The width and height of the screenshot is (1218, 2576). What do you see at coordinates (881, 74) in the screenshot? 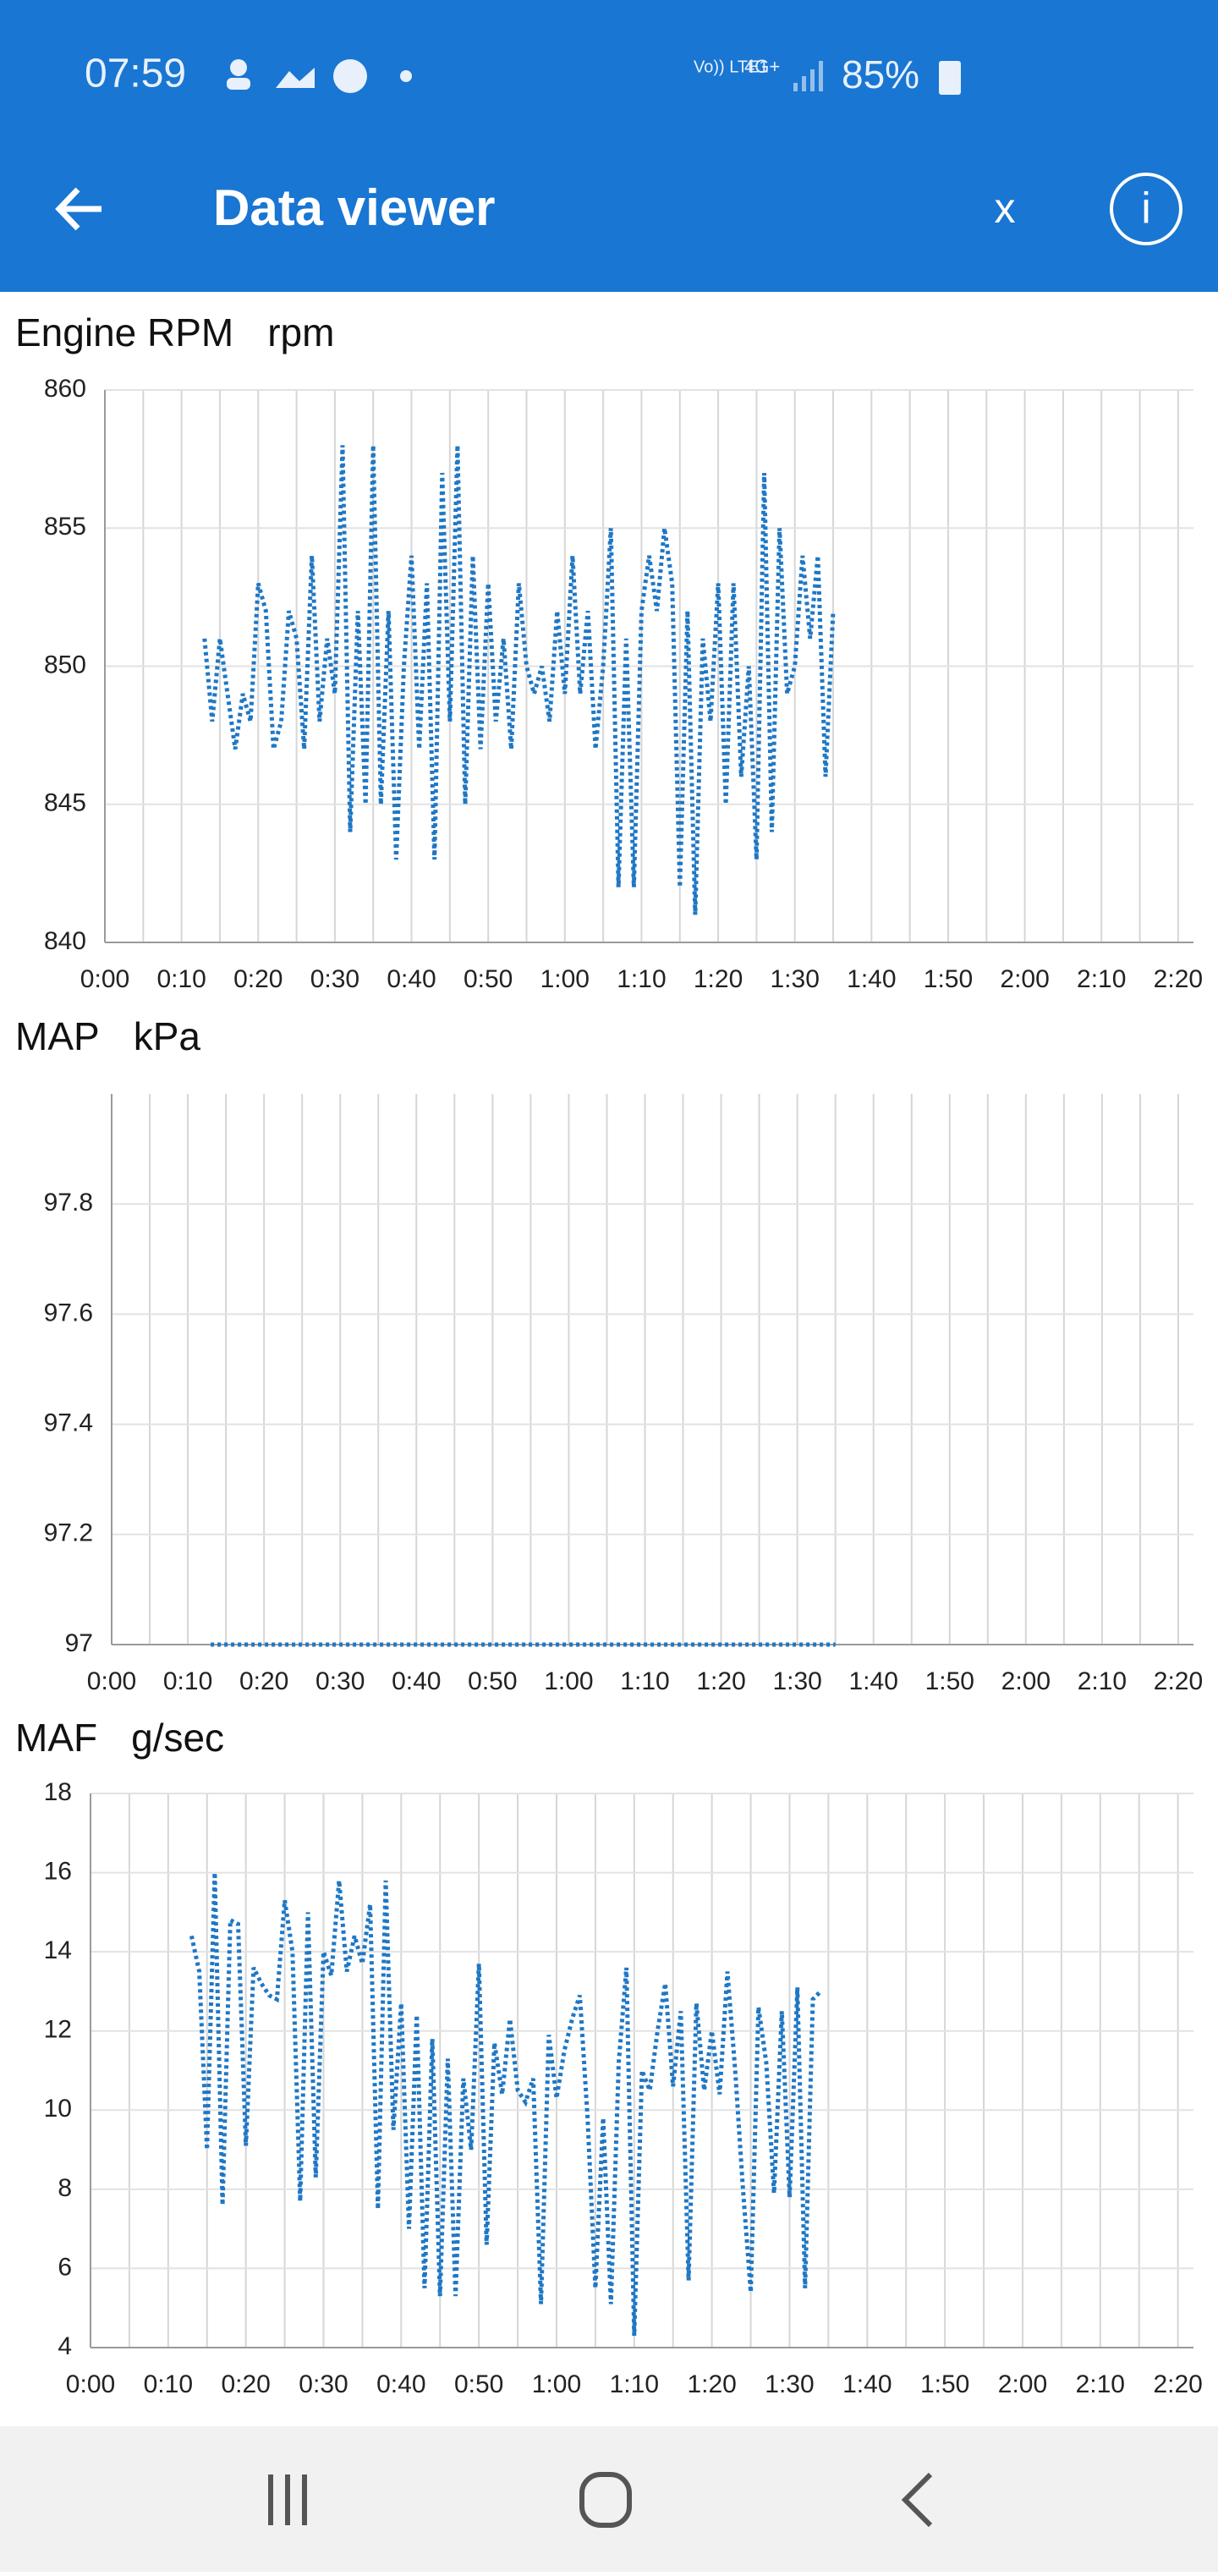
I see `status-battery: 85%` at bounding box center [881, 74].